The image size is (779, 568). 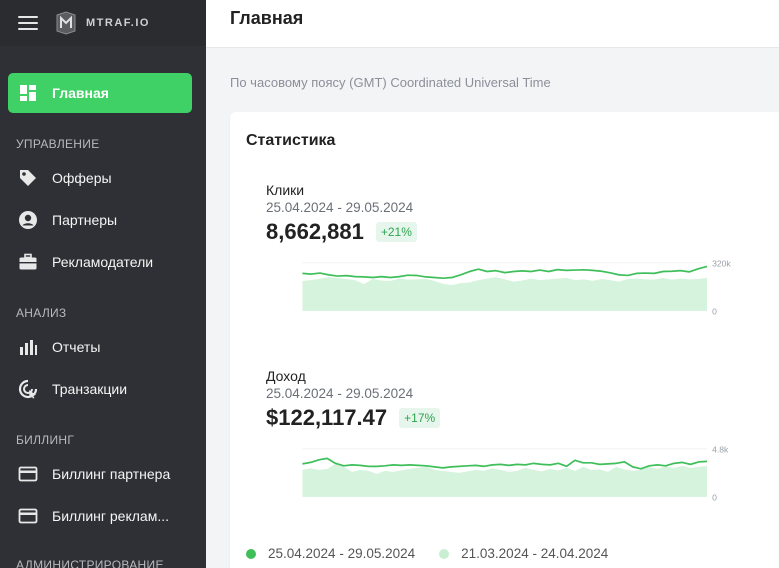 I want to click on dashboard-icon, so click(x=28, y=93).